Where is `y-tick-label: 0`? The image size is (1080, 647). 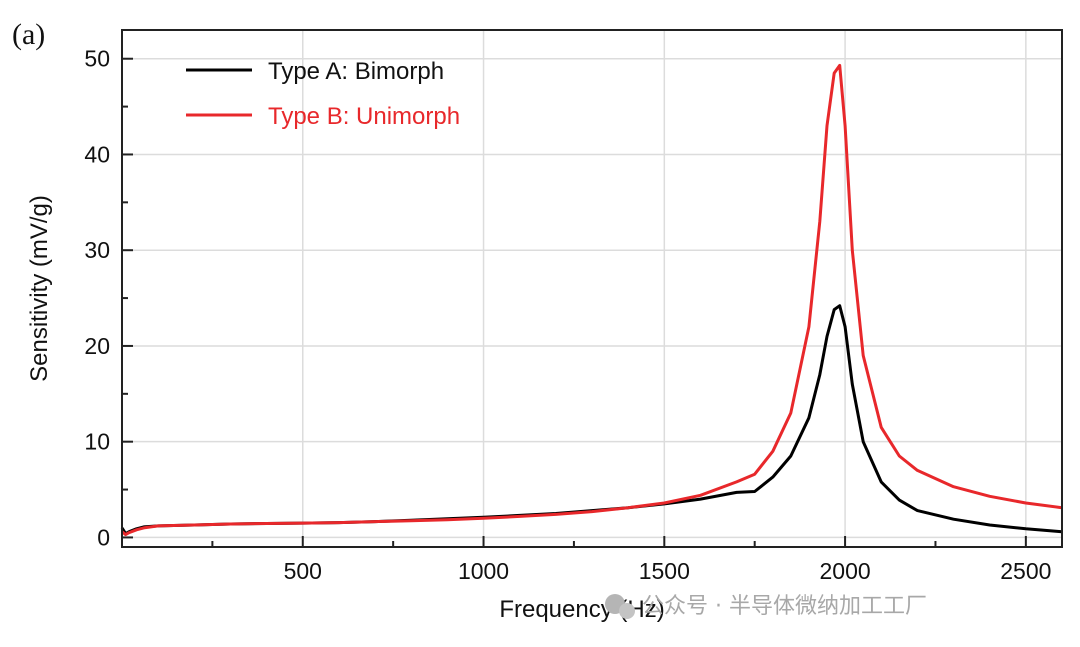
y-tick-label: 0 is located at coordinates (103, 537).